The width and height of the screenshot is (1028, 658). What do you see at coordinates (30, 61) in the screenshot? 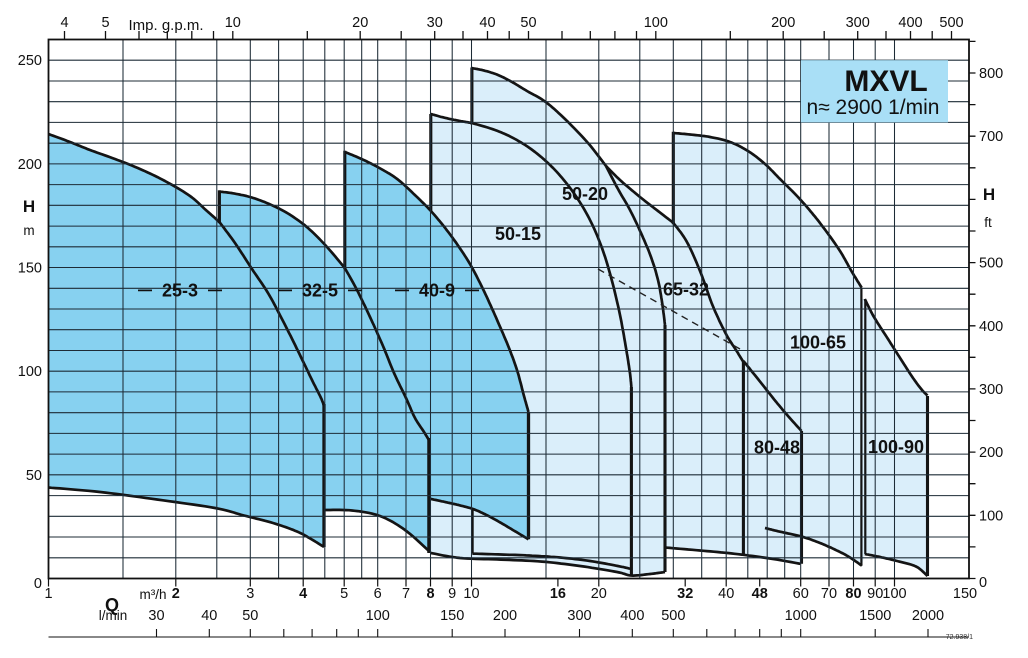
I see `svg-text: 250` at bounding box center [30, 61].